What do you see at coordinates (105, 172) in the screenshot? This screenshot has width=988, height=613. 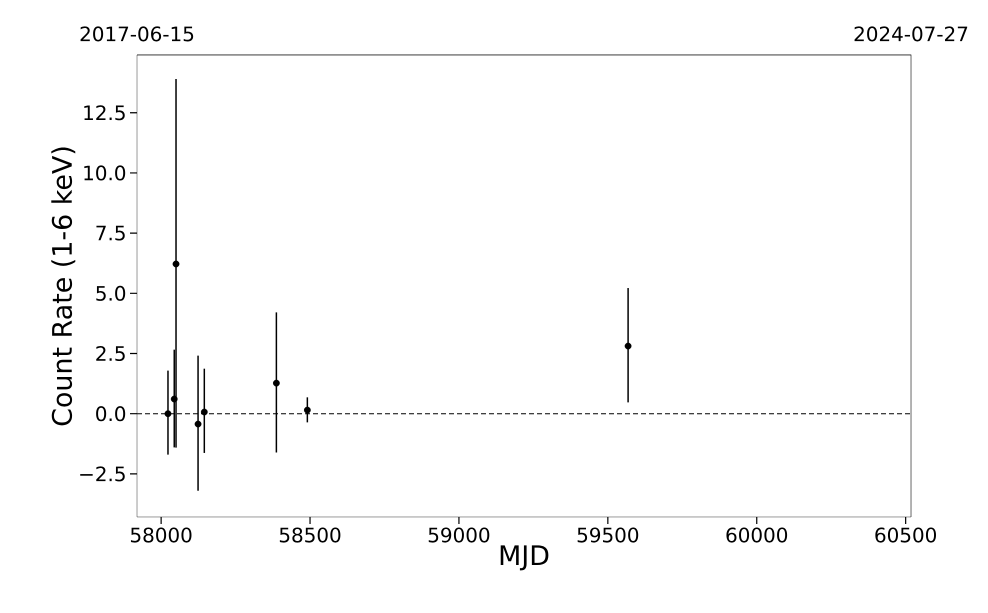 I see `y-tick-label: 10.0` at bounding box center [105, 172].